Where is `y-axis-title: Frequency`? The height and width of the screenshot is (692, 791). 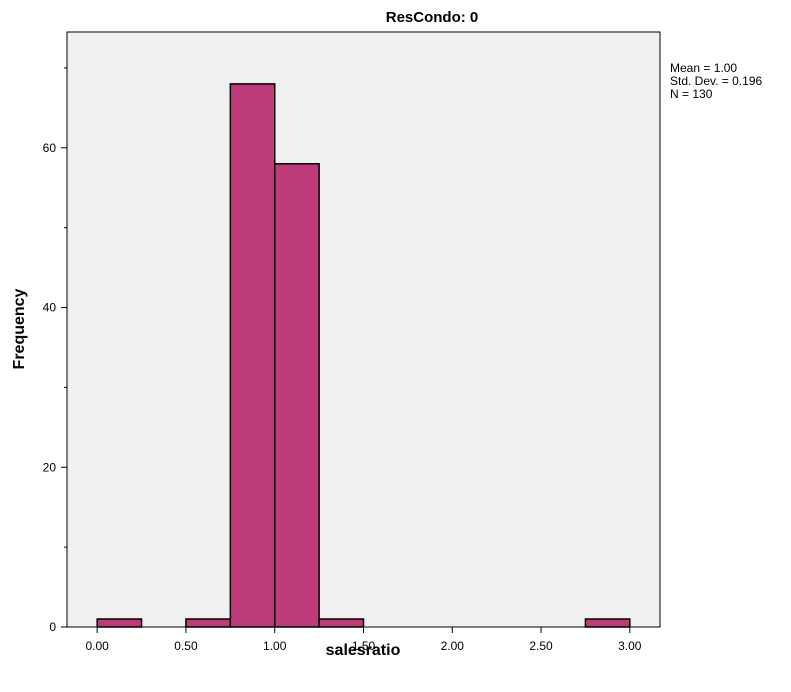 y-axis-title: Frequency is located at coordinates (19, 328).